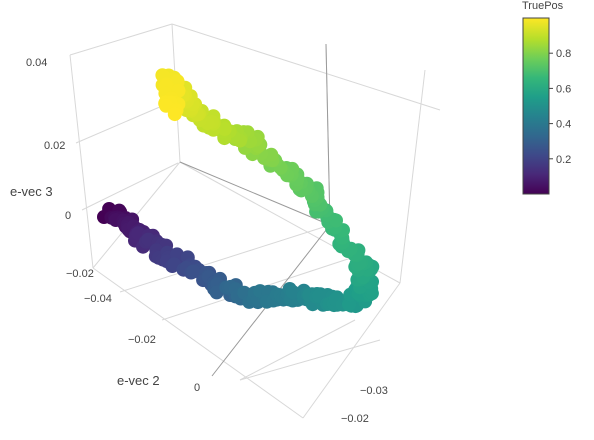 The image size is (594, 440). Describe the element at coordinates (98, 299) in the screenshot. I see `y-tick-0: −0.04` at that location.